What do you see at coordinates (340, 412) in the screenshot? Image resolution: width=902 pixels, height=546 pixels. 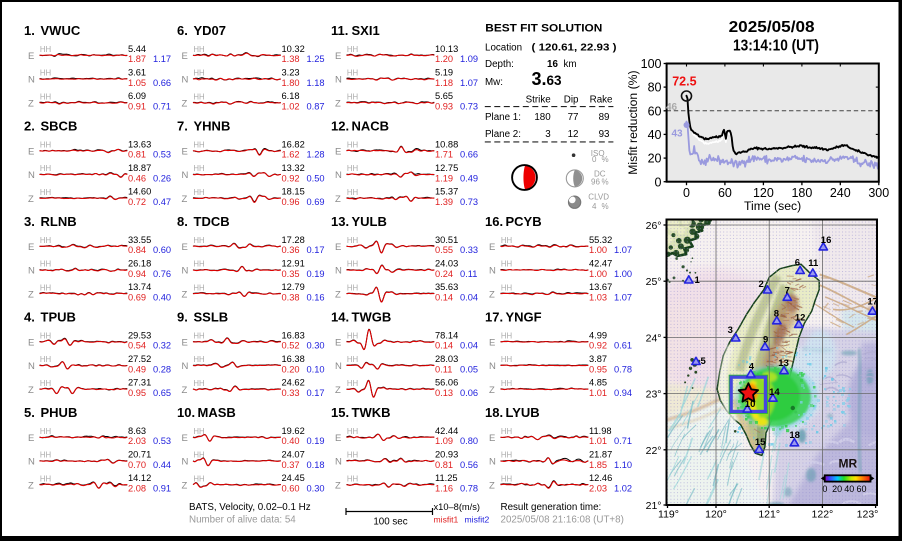 I see `svg-text: 15.` at bounding box center [340, 412].